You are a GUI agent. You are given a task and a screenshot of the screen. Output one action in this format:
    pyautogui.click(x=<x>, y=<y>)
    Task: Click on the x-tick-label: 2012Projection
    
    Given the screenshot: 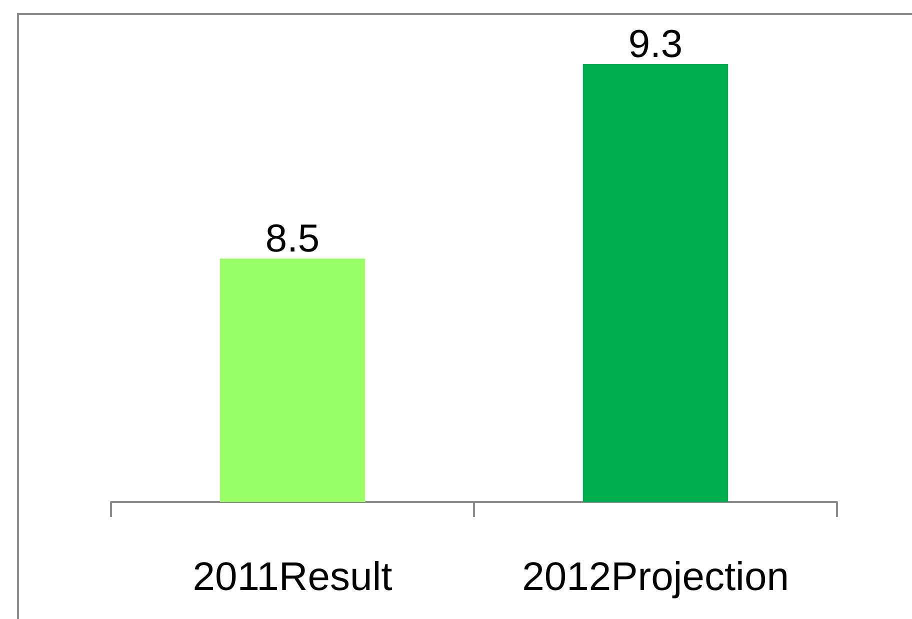 What is the action you would take?
    pyautogui.click(x=655, y=577)
    